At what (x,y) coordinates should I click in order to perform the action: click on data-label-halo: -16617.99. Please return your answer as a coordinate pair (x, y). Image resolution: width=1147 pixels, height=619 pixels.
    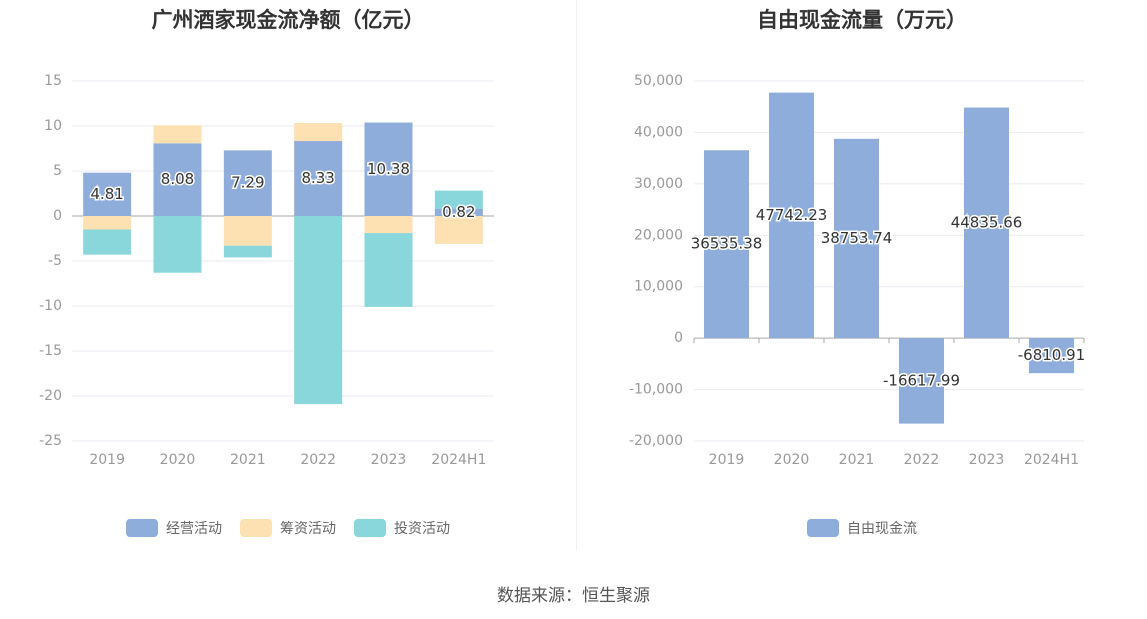
    Looking at the image, I should click on (921, 380).